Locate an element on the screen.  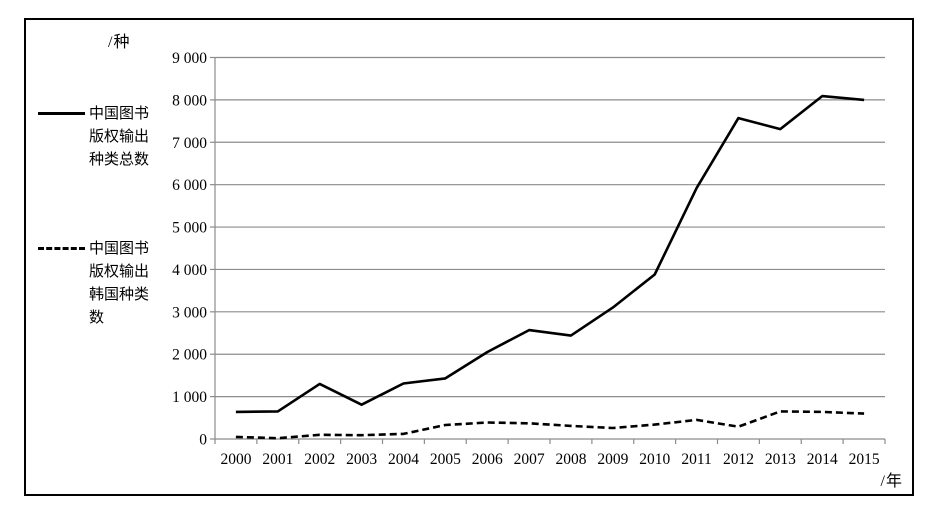
legend-entry-2: 中国图书版权输出韩国种类数 is located at coordinates (93, 284).